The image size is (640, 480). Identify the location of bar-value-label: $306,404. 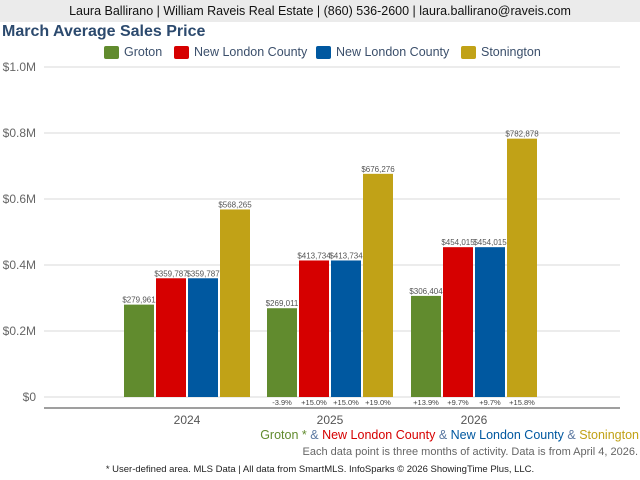
(426, 291).